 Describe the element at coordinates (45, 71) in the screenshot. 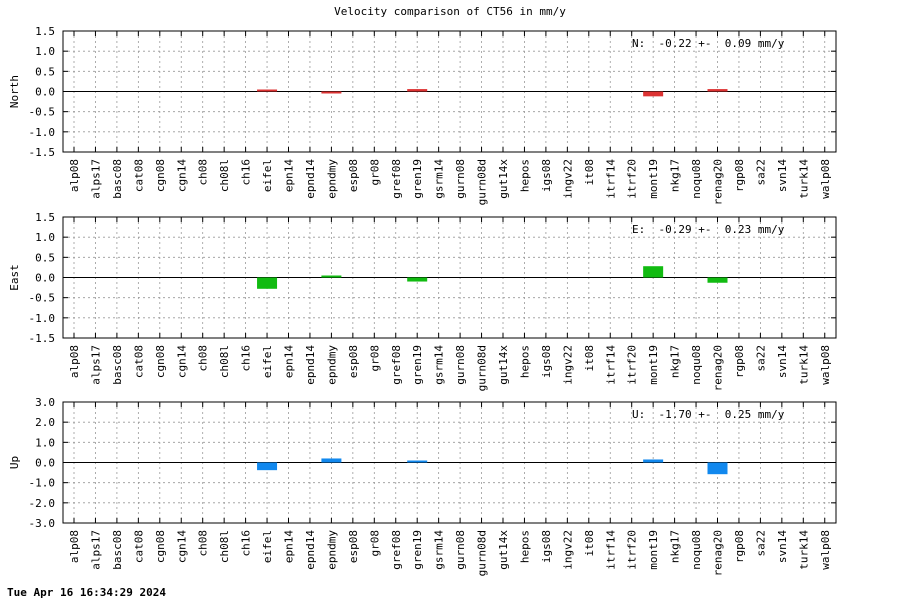

I see `y-tick-label: 0.5` at that location.